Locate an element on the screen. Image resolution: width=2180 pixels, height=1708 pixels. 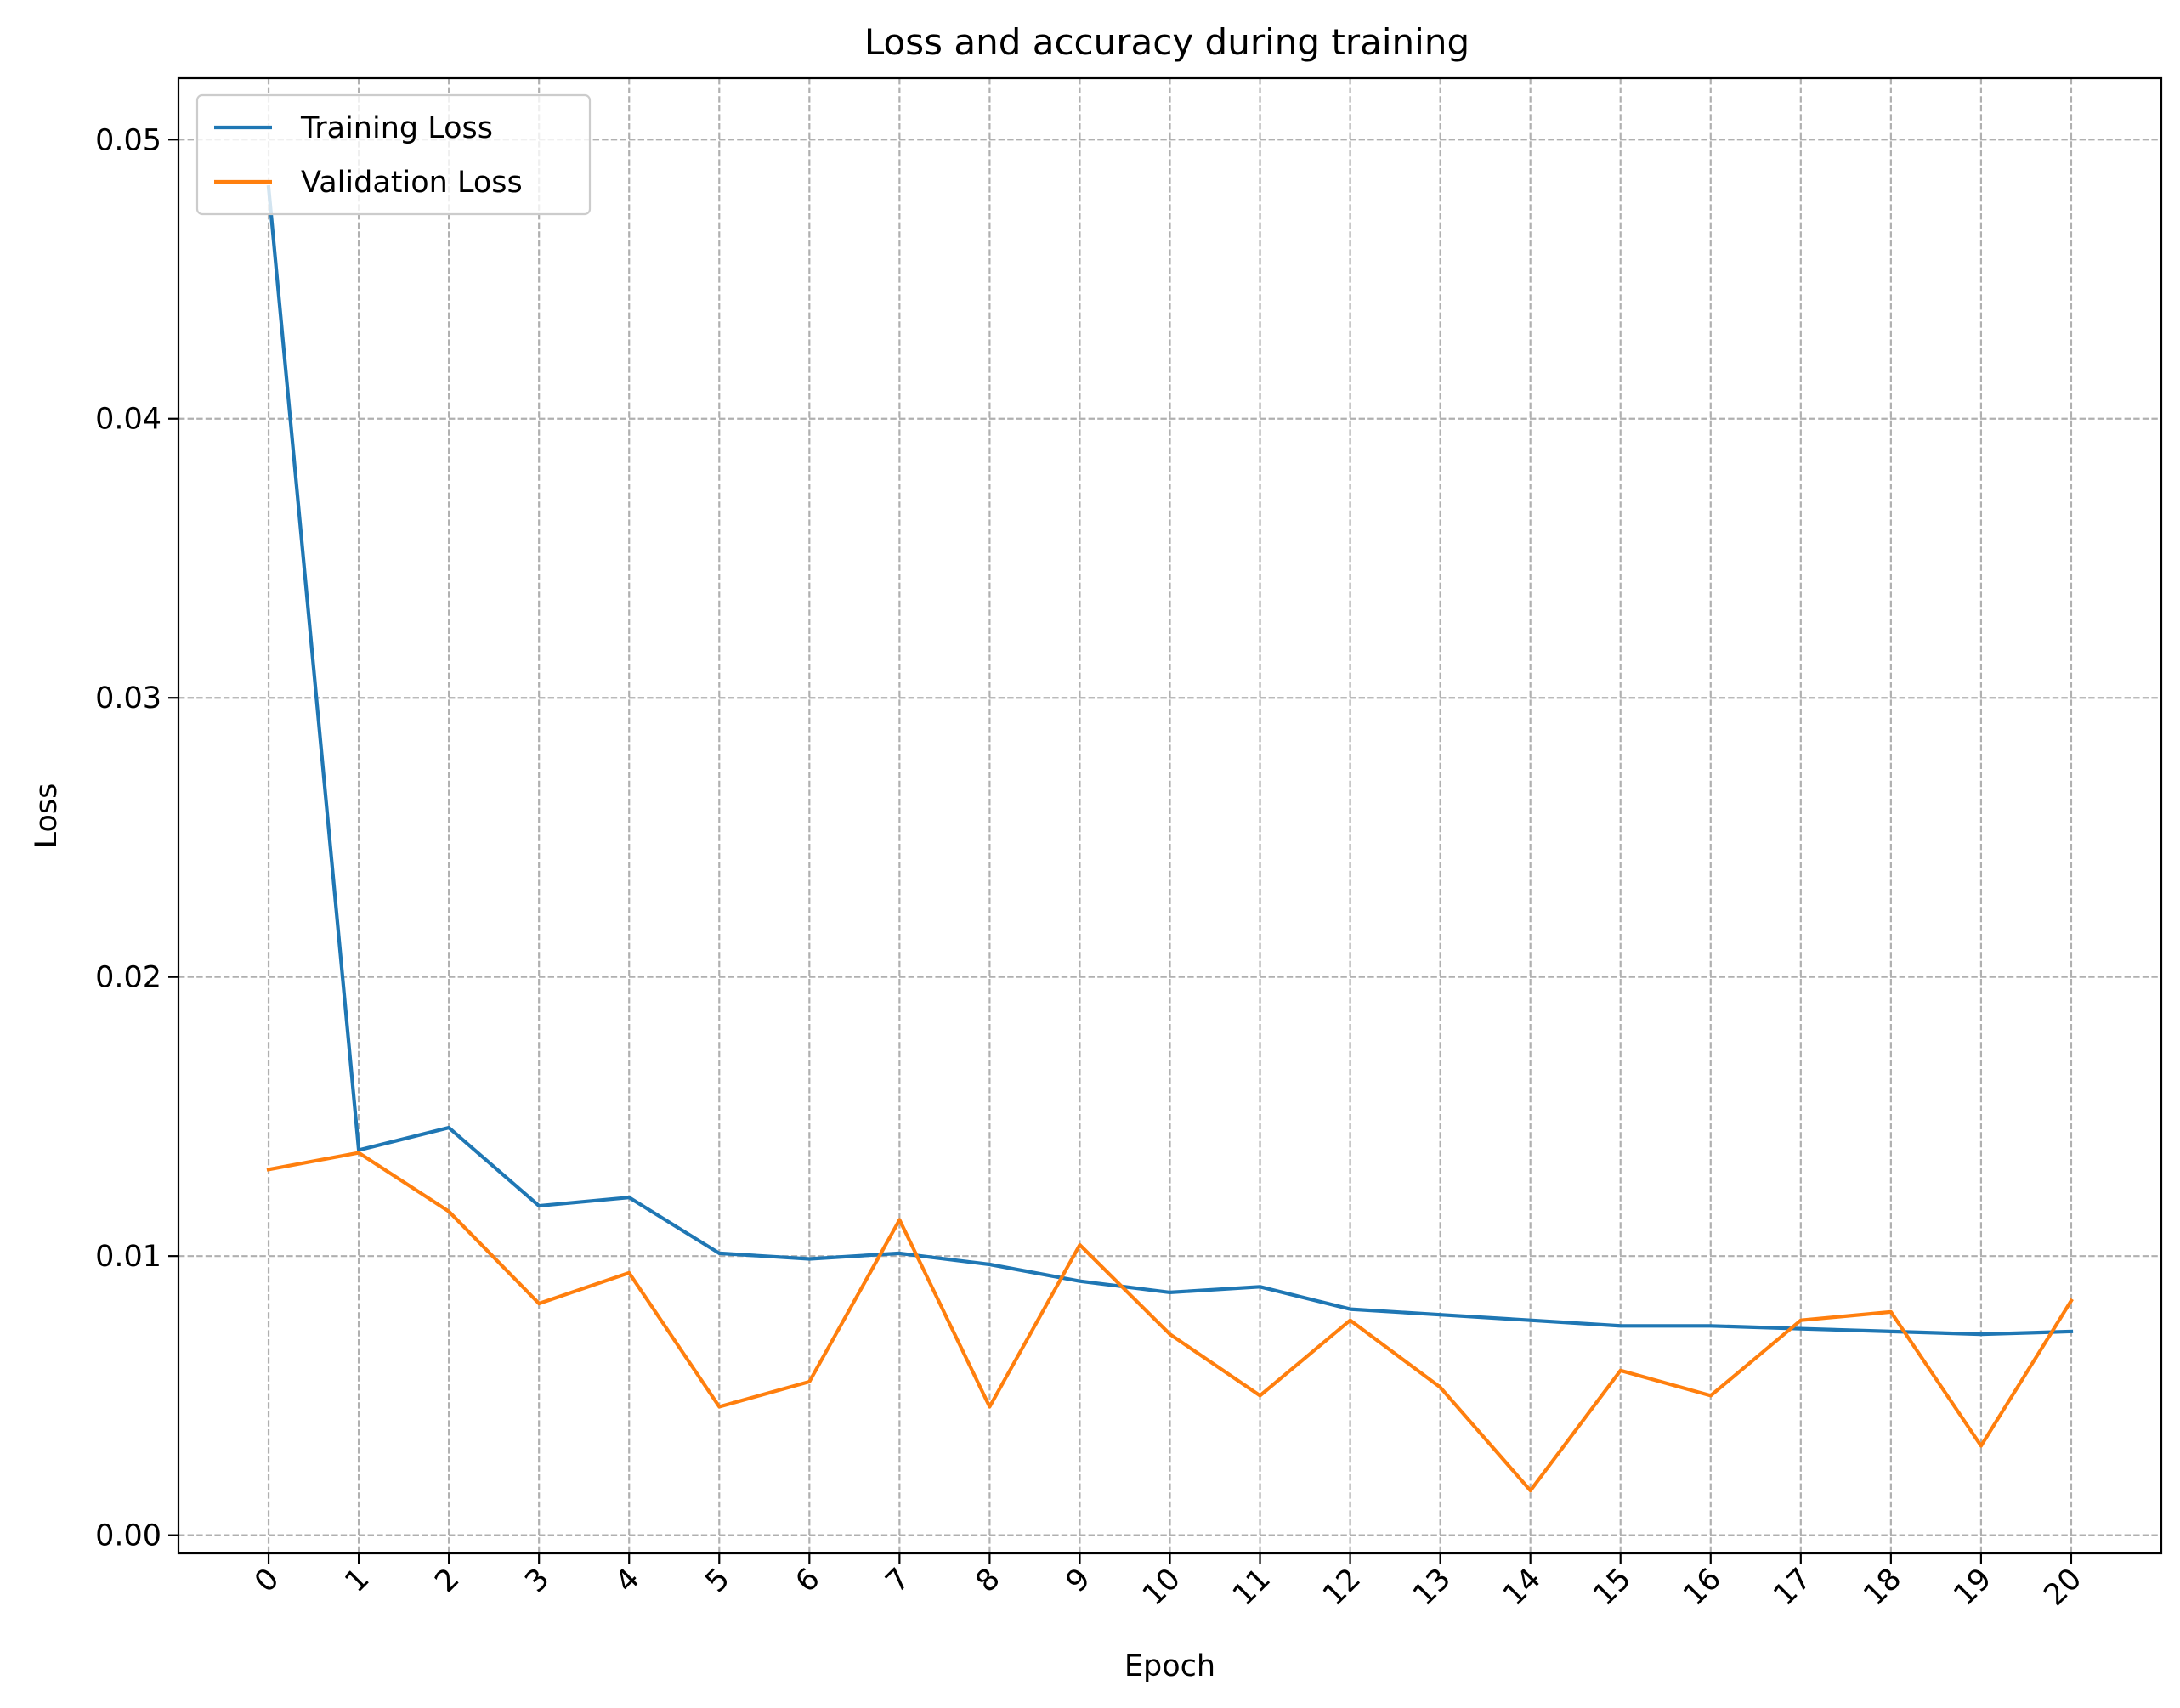
y-tick-label: 0.04 is located at coordinates (128, 420).